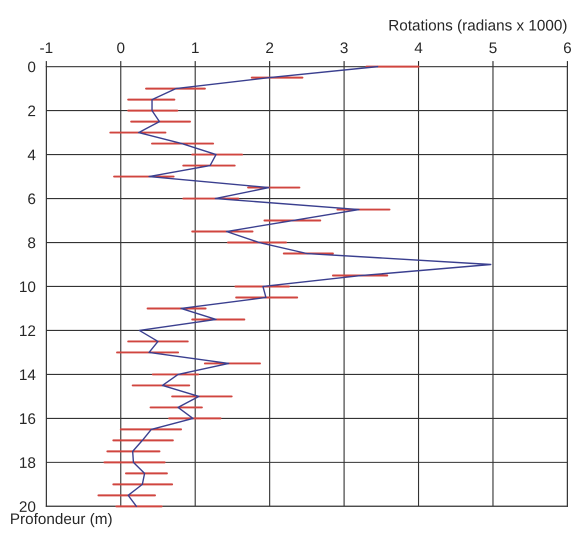 Image resolution: width=579 pixels, height=533 pixels. Describe the element at coordinates (28, 418) in the screenshot. I see `y-tick-label: 16` at that location.